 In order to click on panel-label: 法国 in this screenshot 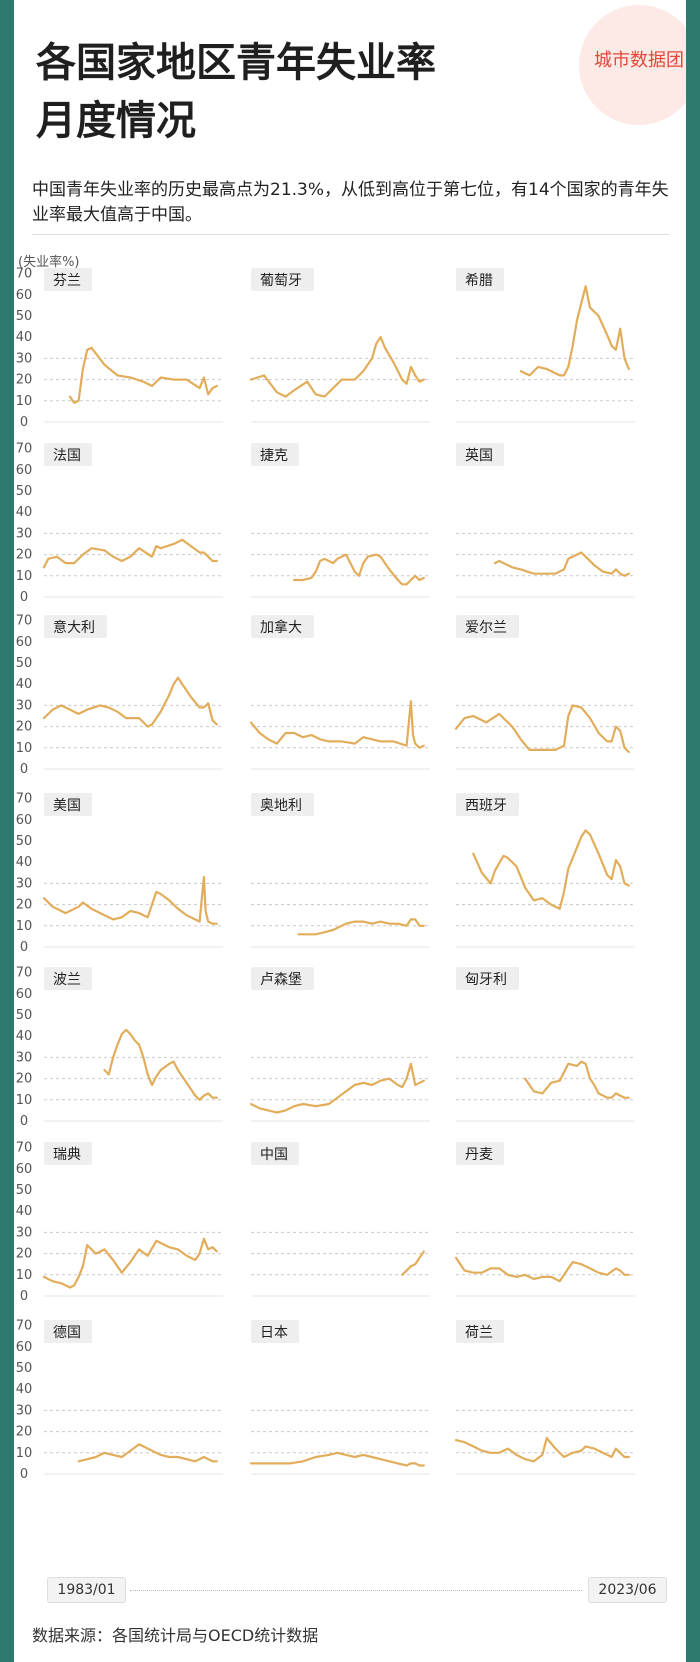, I will do `click(67, 456)`.